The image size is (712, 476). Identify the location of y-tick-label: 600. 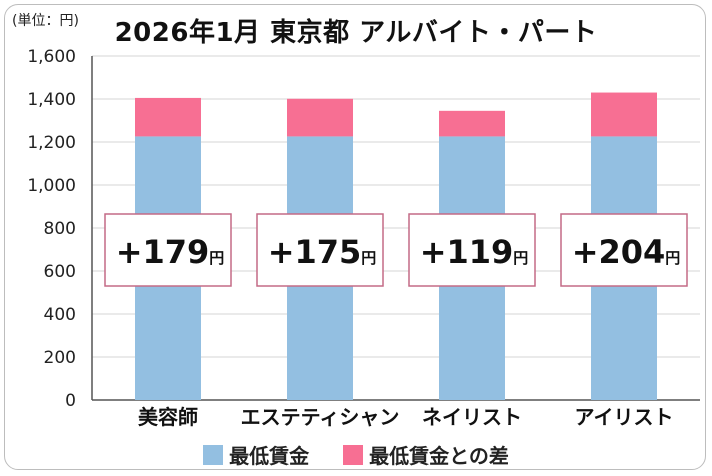
(60, 272).